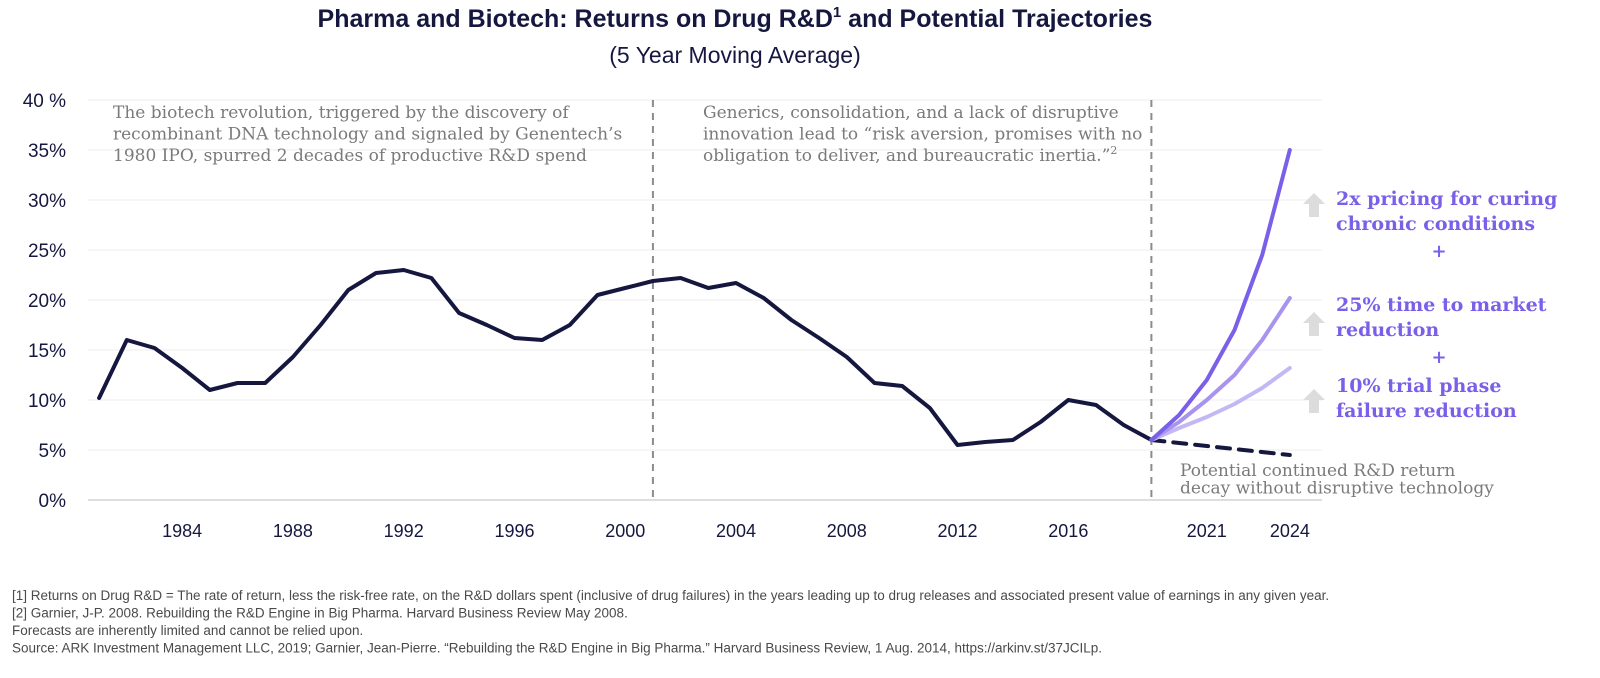 This screenshot has width=1600, height=678. What do you see at coordinates (404, 531) in the screenshot?
I see `x-tick-label: 1992` at bounding box center [404, 531].